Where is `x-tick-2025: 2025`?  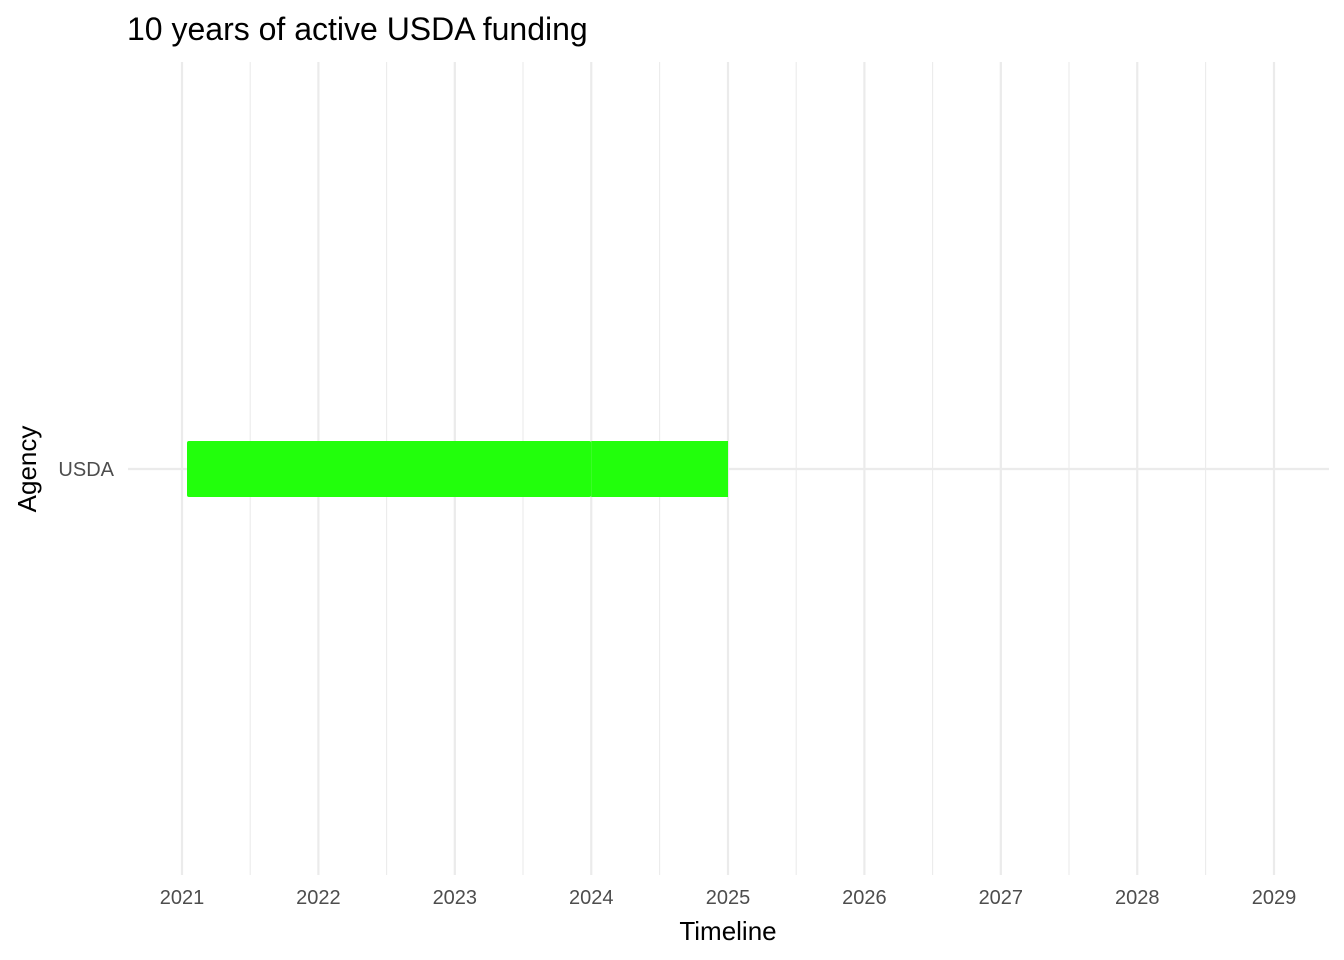
x-tick-2025: 2025 is located at coordinates (728, 898).